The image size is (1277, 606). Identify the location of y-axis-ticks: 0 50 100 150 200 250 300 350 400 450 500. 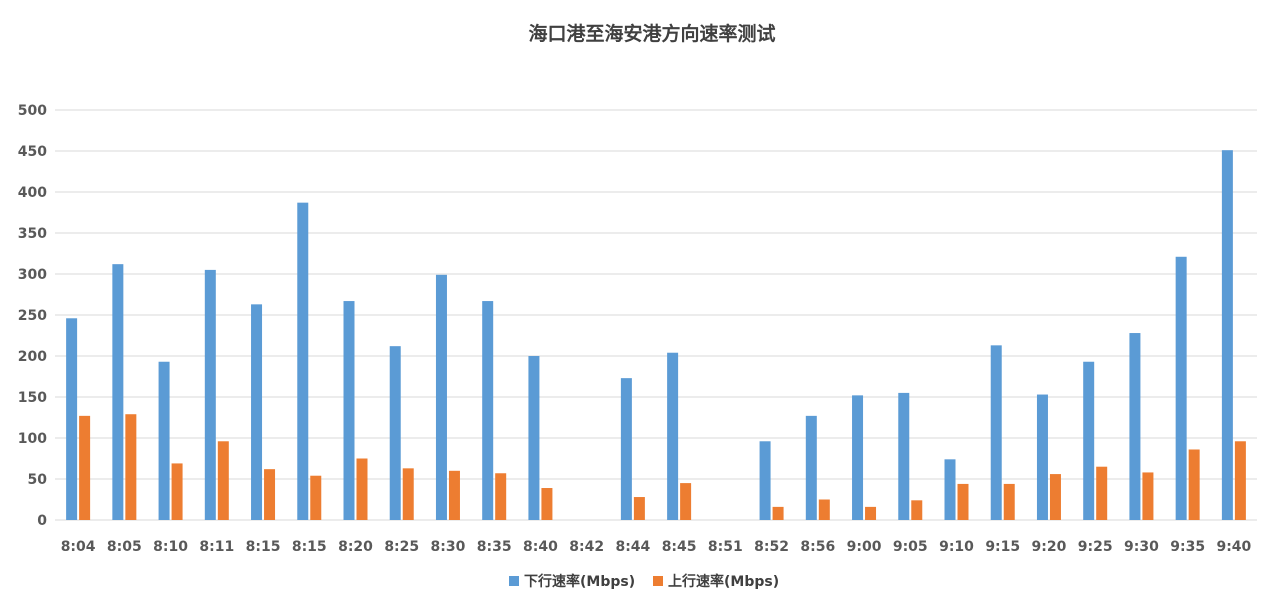
(32, 316).